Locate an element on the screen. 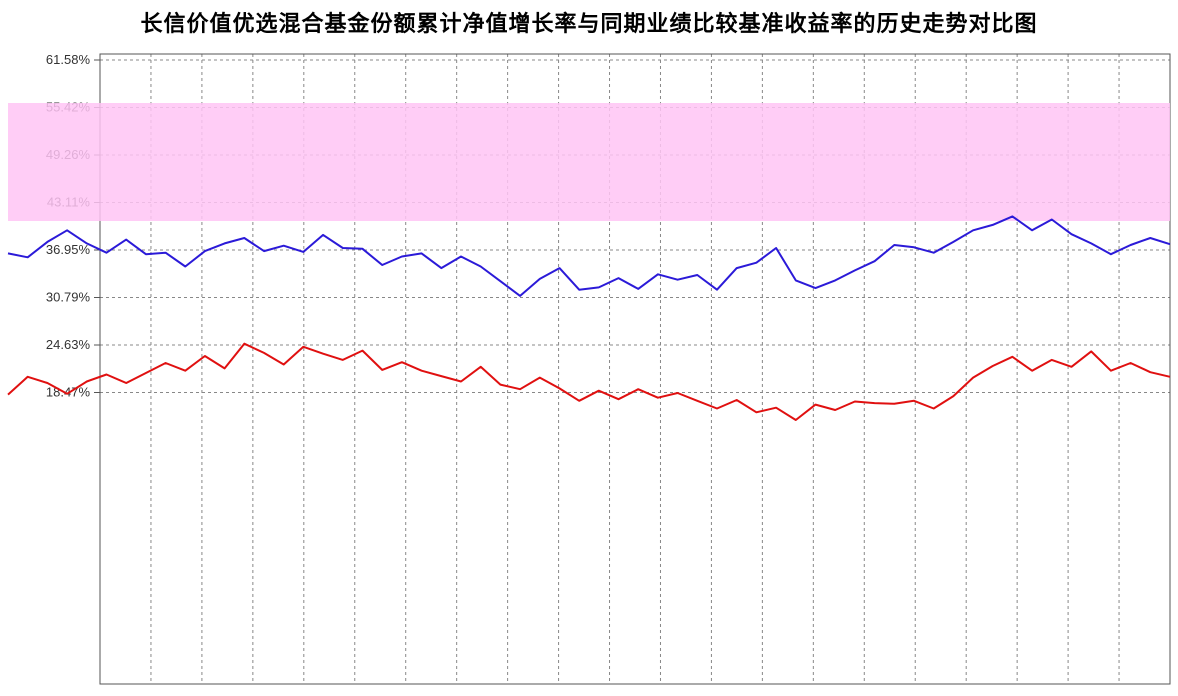 Image resolution: width=1178 pixels, height=696 pixels. chart-title: 长信价值优选混合基金份额累计净值增长率与同期业绩比较基准收益率的历史走势对比图 is located at coordinates (589, 24).